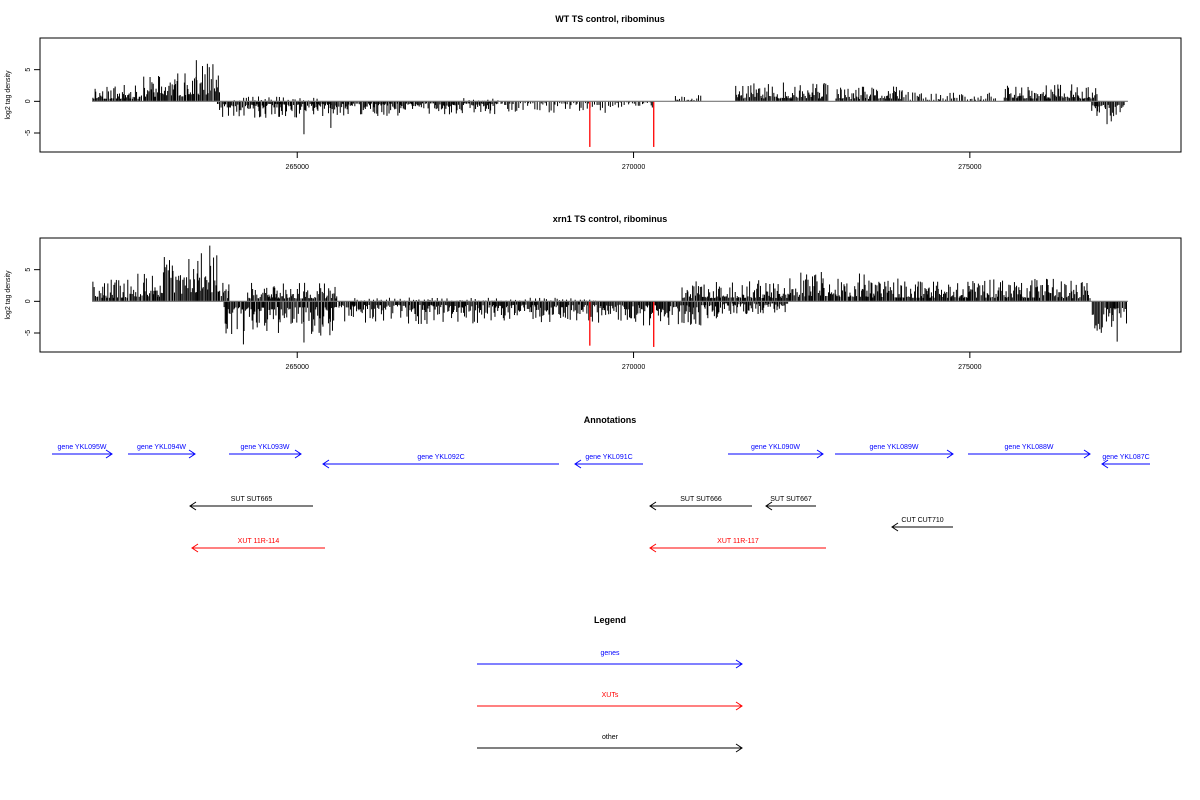 The width and height of the screenshot is (1200, 800). What do you see at coordinates (610, 659) in the screenshot?
I see `legend-entry: genes` at bounding box center [610, 659].